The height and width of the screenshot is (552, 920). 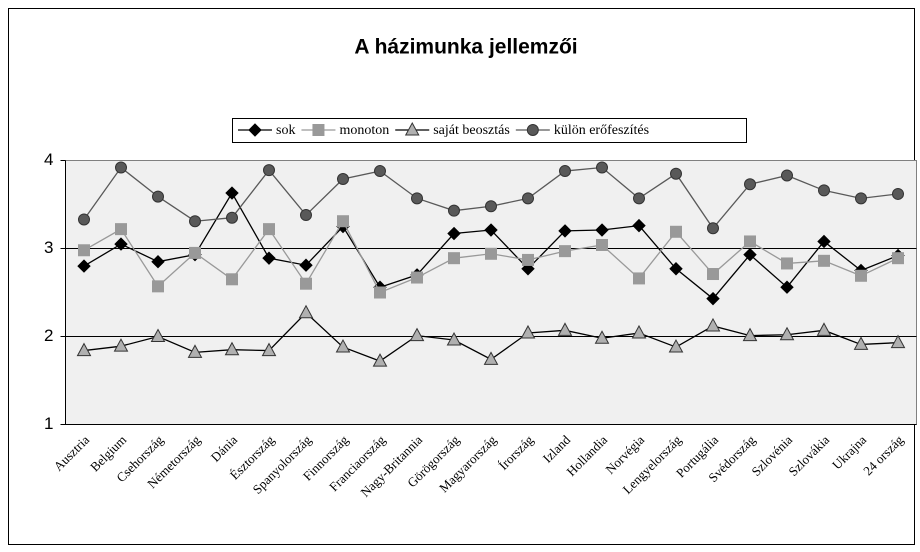 What do you see at coordinates (601, 130) in the screenshot?
I see `legend-label: külön erőfeszítés` at bounding box center [601, 130].